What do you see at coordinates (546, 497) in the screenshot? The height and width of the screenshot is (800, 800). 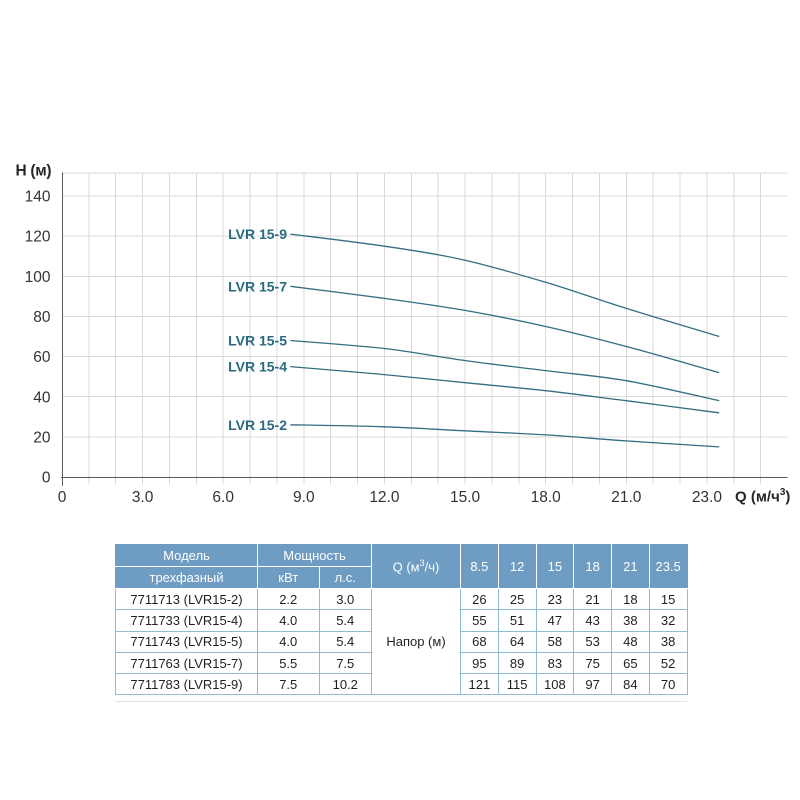 I see `svg-text: 18.0` at bounding box center [546, 497].